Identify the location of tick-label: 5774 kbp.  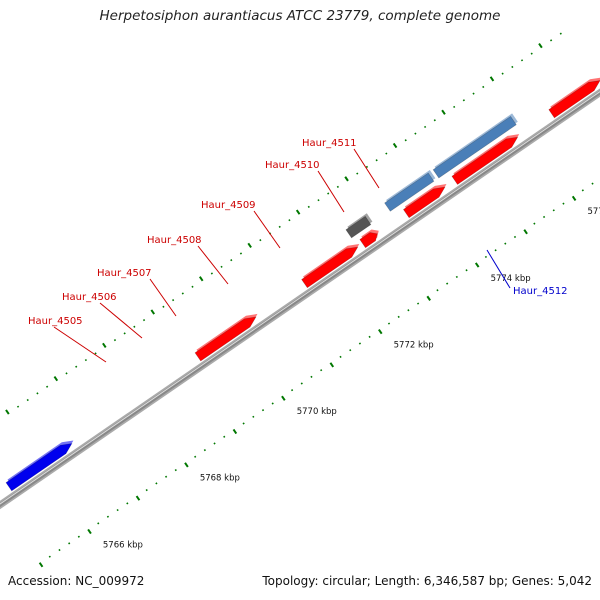
(511, 279).